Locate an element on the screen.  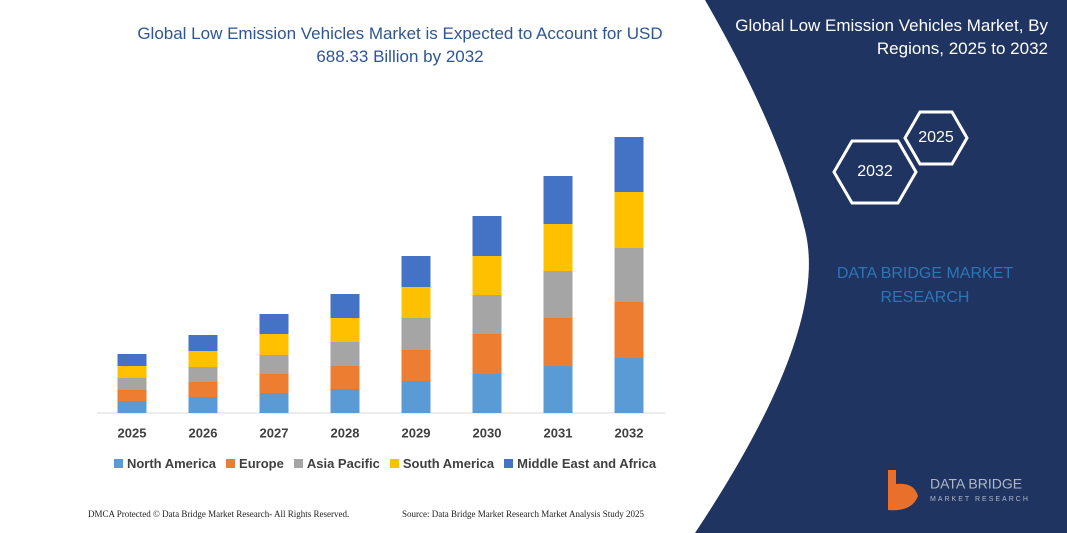
legend-item: North America is located at coordinates (165, 463).